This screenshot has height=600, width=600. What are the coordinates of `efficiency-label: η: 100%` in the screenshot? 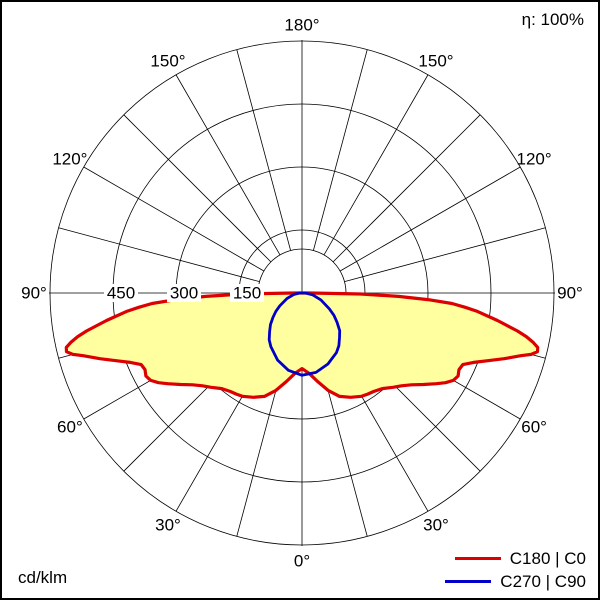 It's located at (552, 19).